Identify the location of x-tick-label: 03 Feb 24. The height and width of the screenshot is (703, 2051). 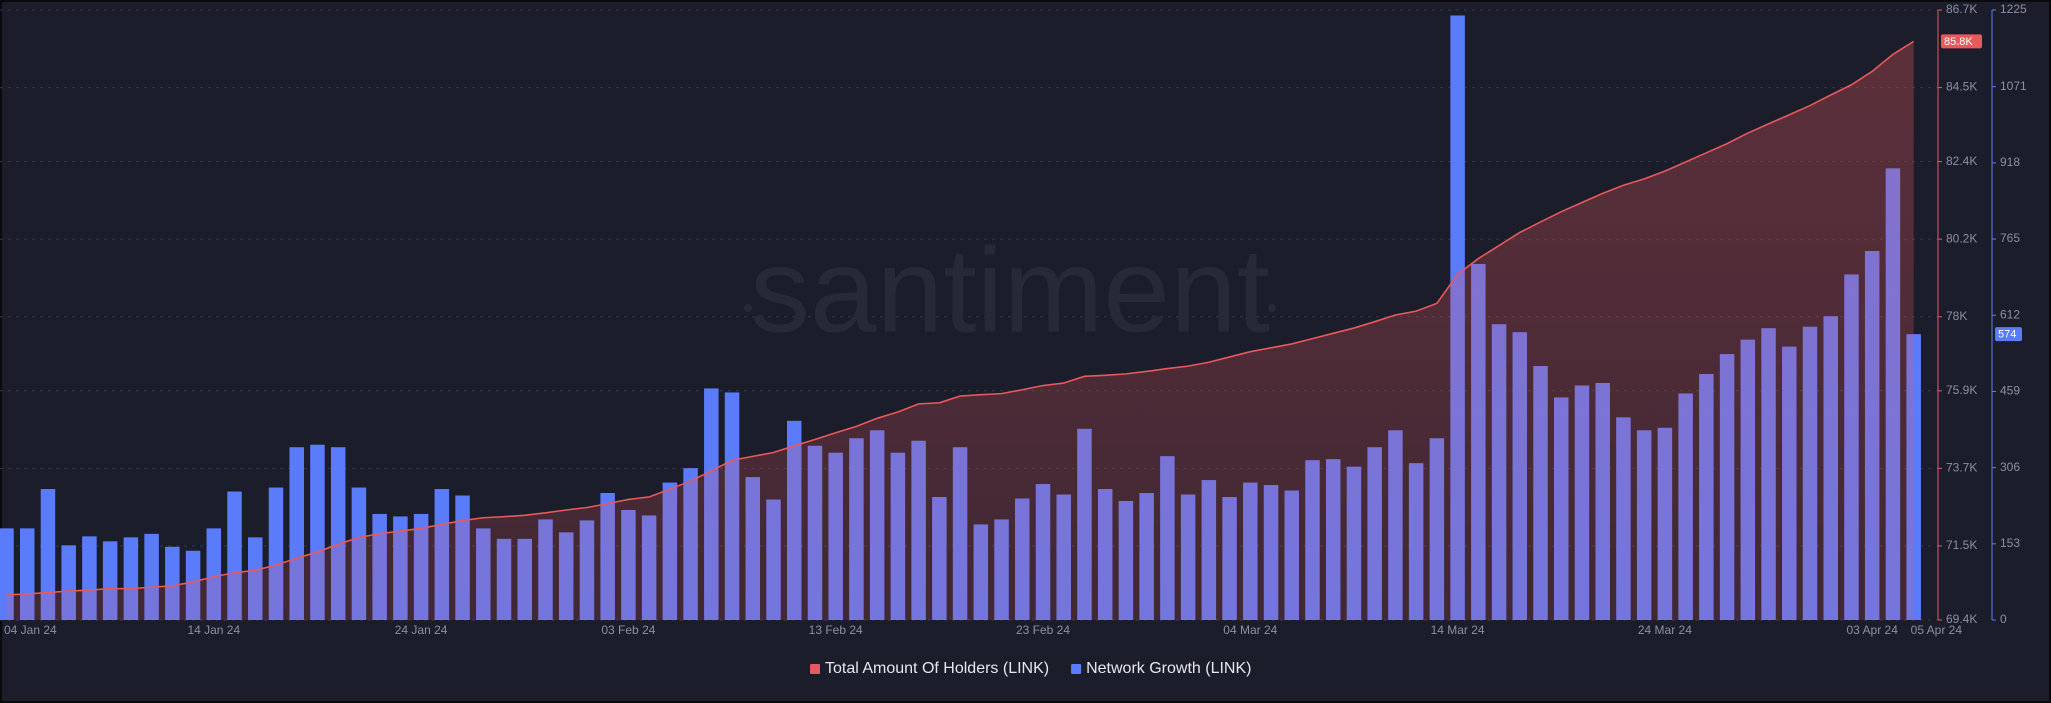
(628, 630).